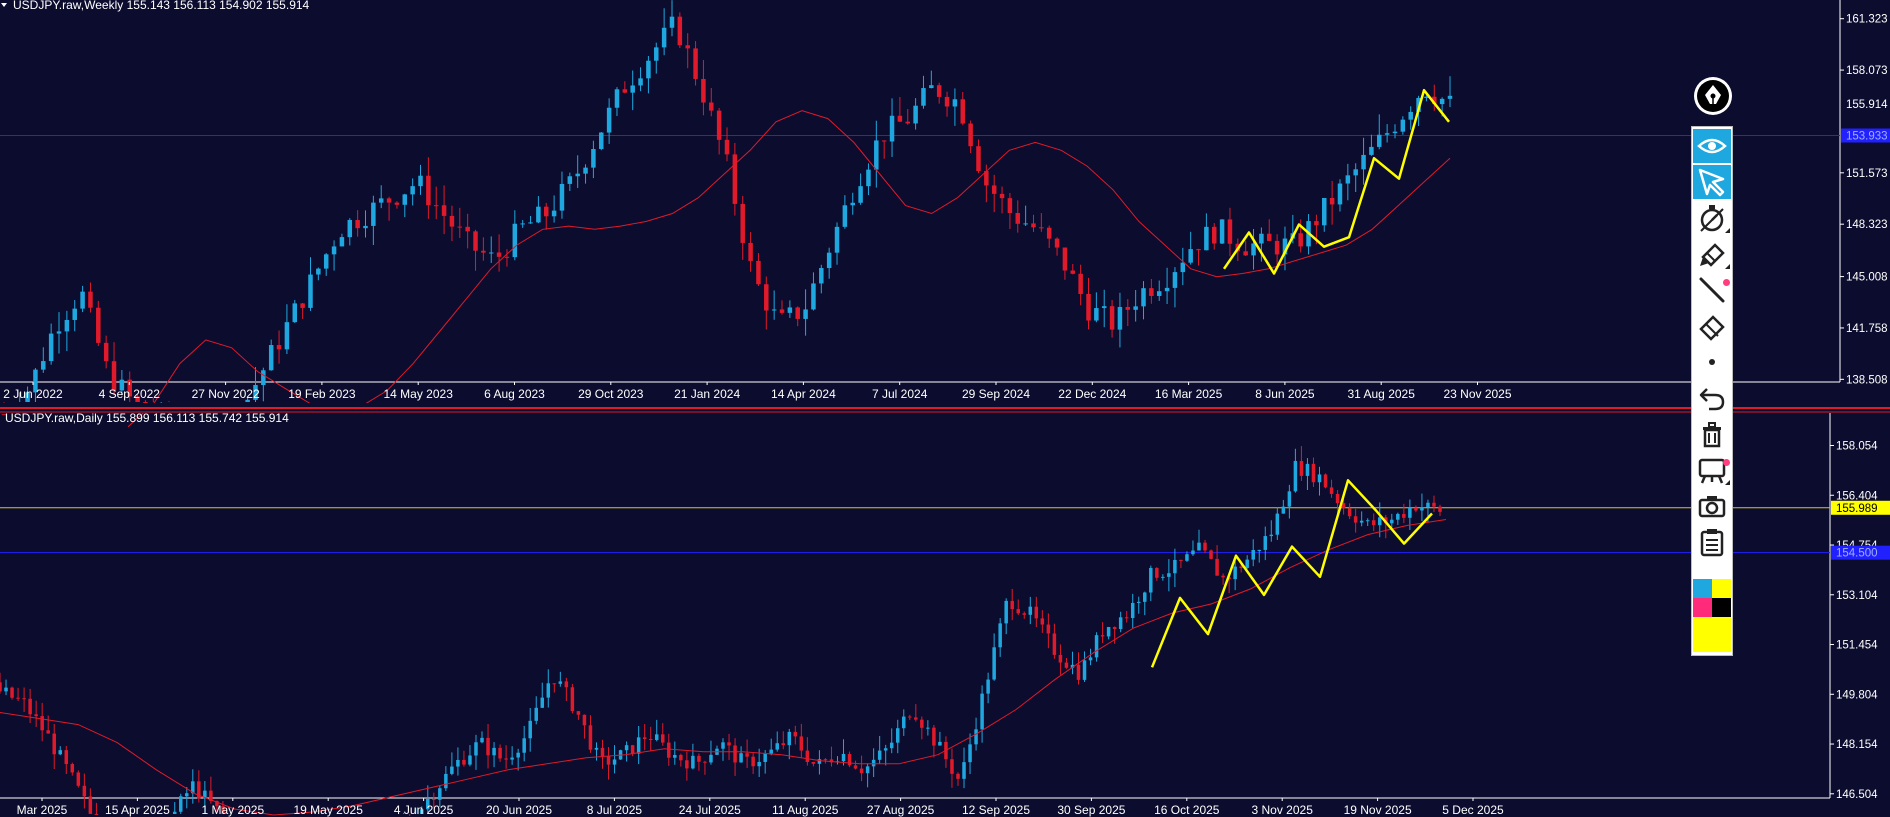 This screenshot has width=1890, height=817. I want to click on eye-icon, so click(1712, 146).